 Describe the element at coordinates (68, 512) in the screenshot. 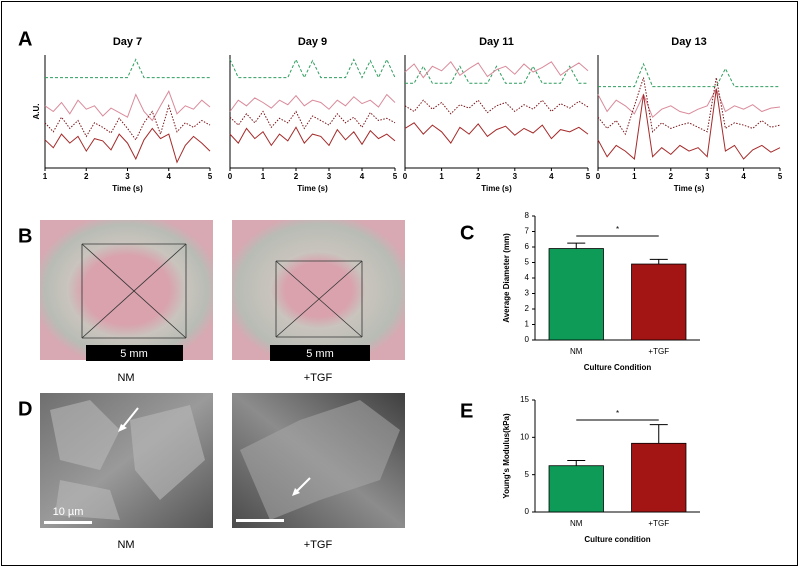

I see `scale-bar-label: 10 µm` at that location.